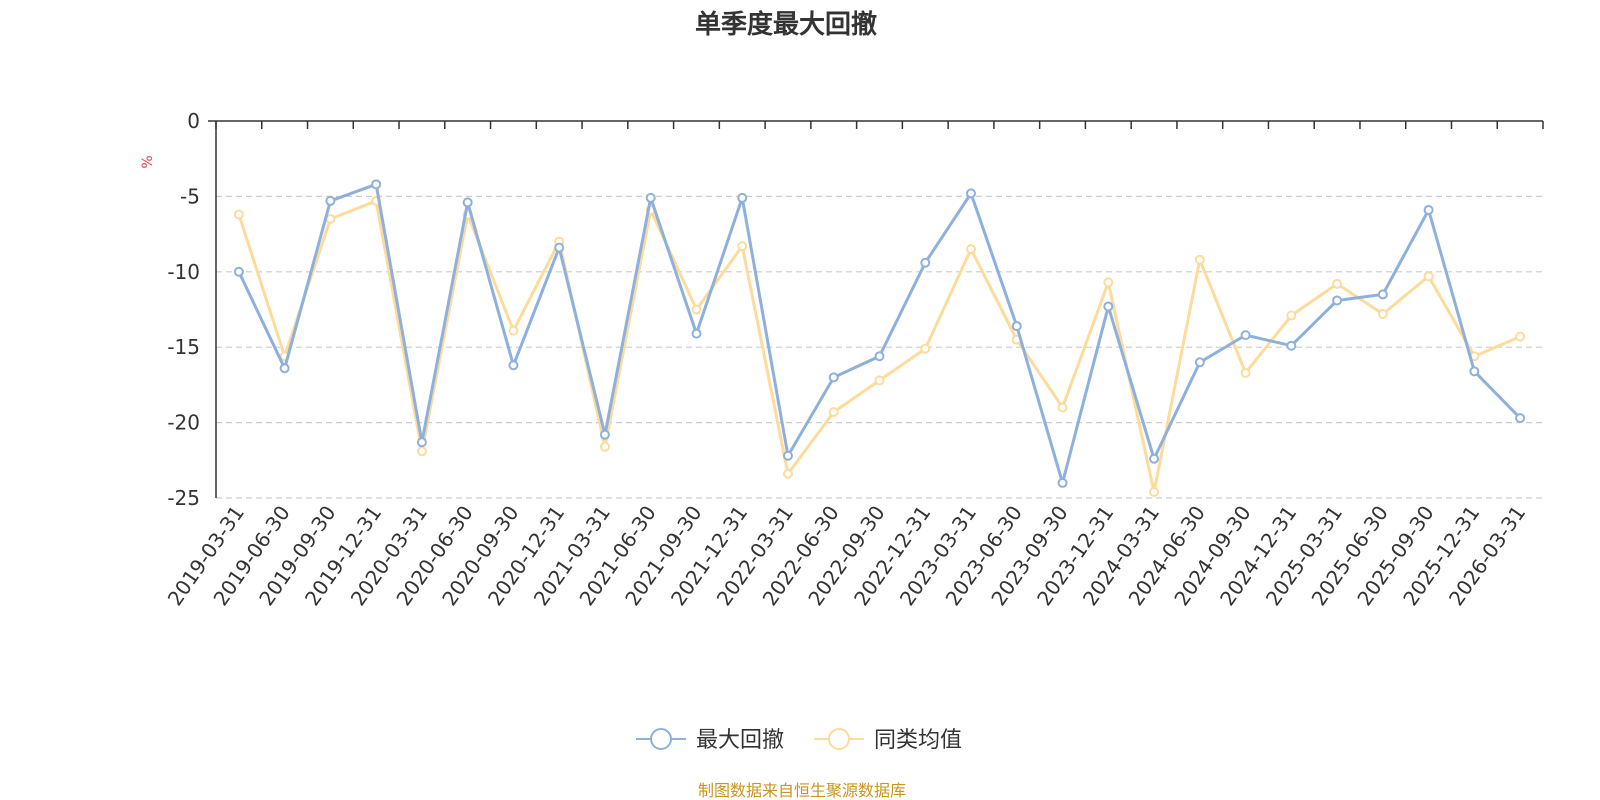 The image size is (1600, 800). What do you see at coordinates (193, 121) in the screenshot?
I see `y-tick-label: 0` at bounding box center [193, 121].